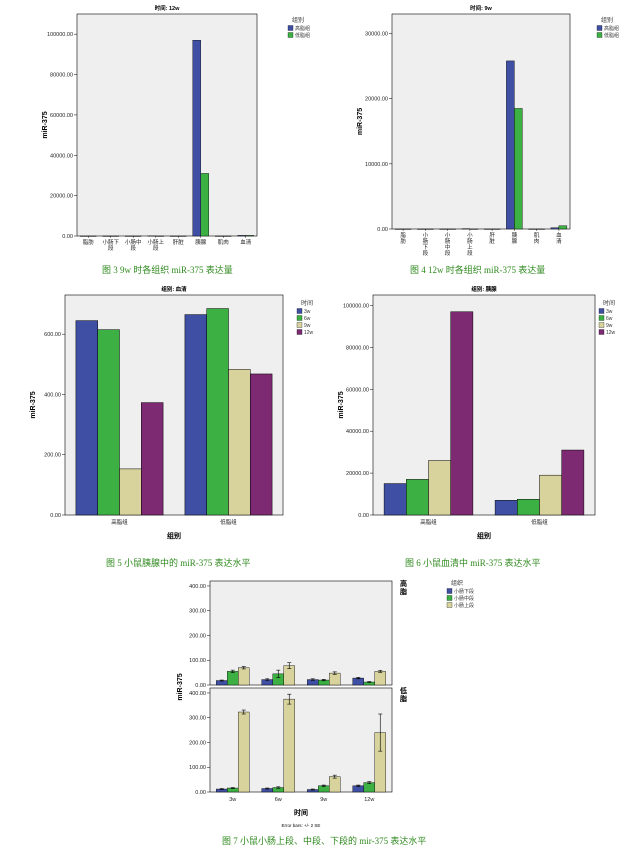  What do you see at coordinates (52, 395) in the screenshot?
I see `fig5-ytick-label: 400.00` at bounding box center [52, 395].